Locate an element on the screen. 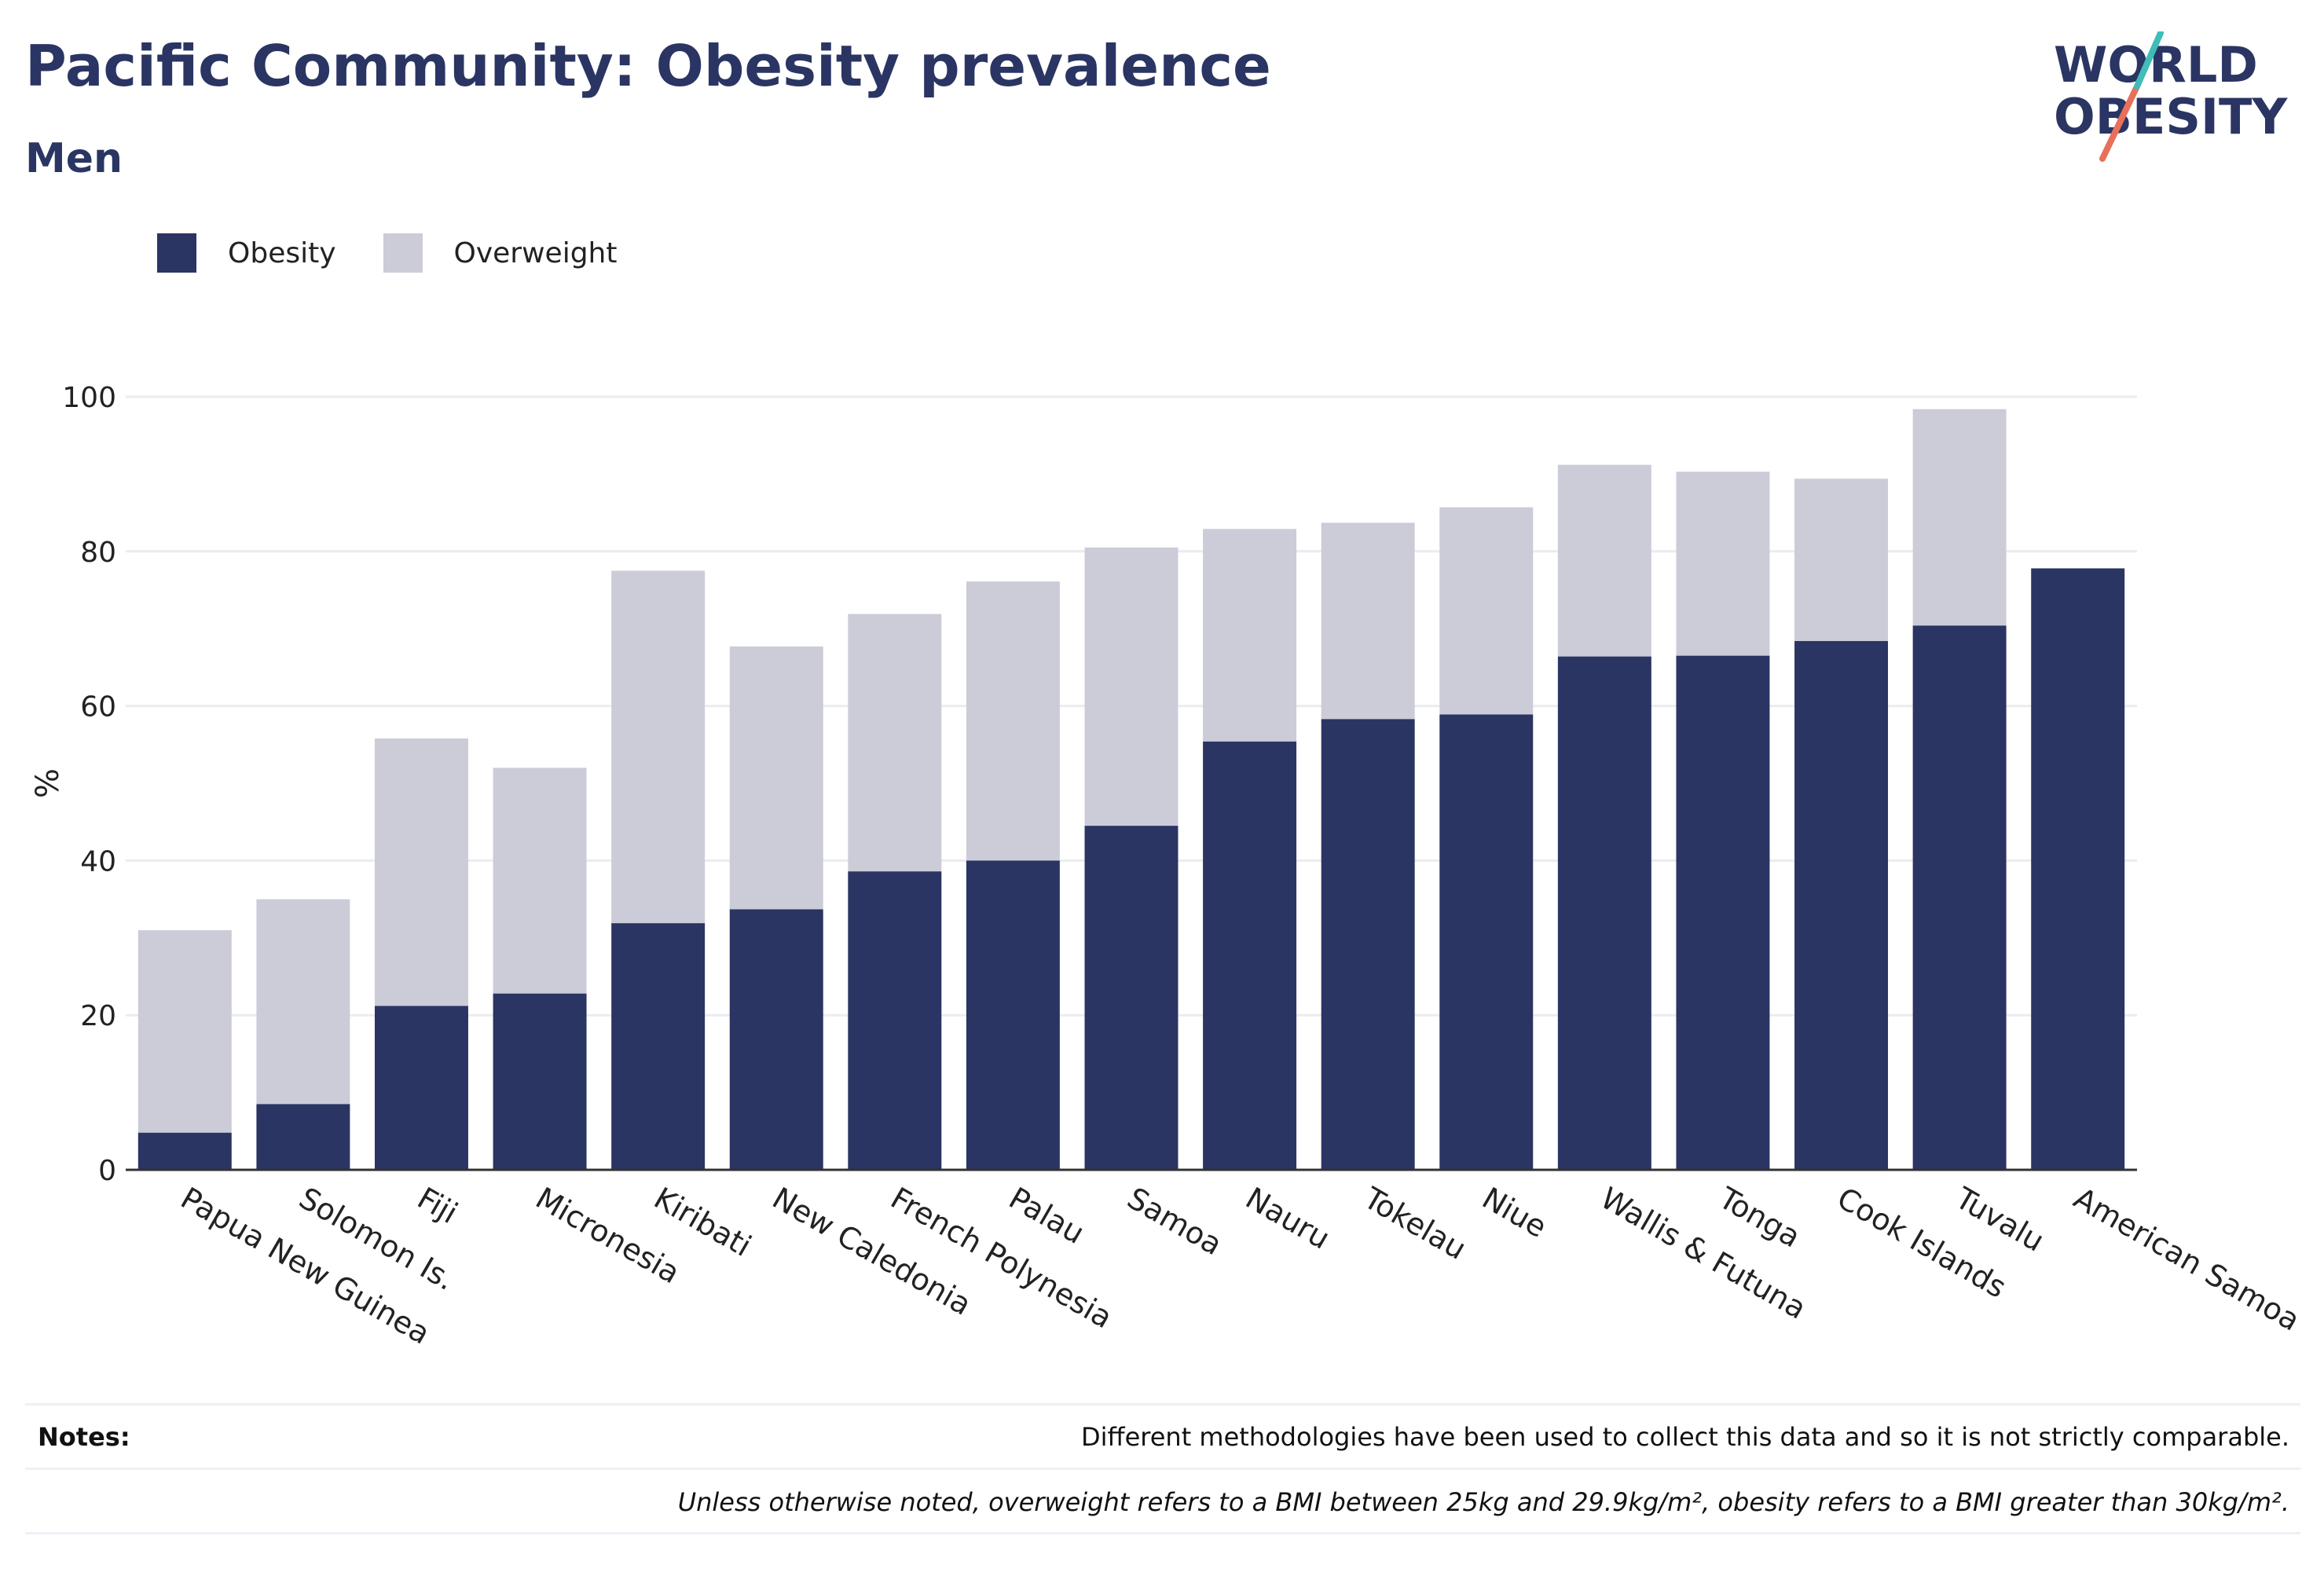  legend-item-obesity: Obesity is located at coordinates (246, 253).